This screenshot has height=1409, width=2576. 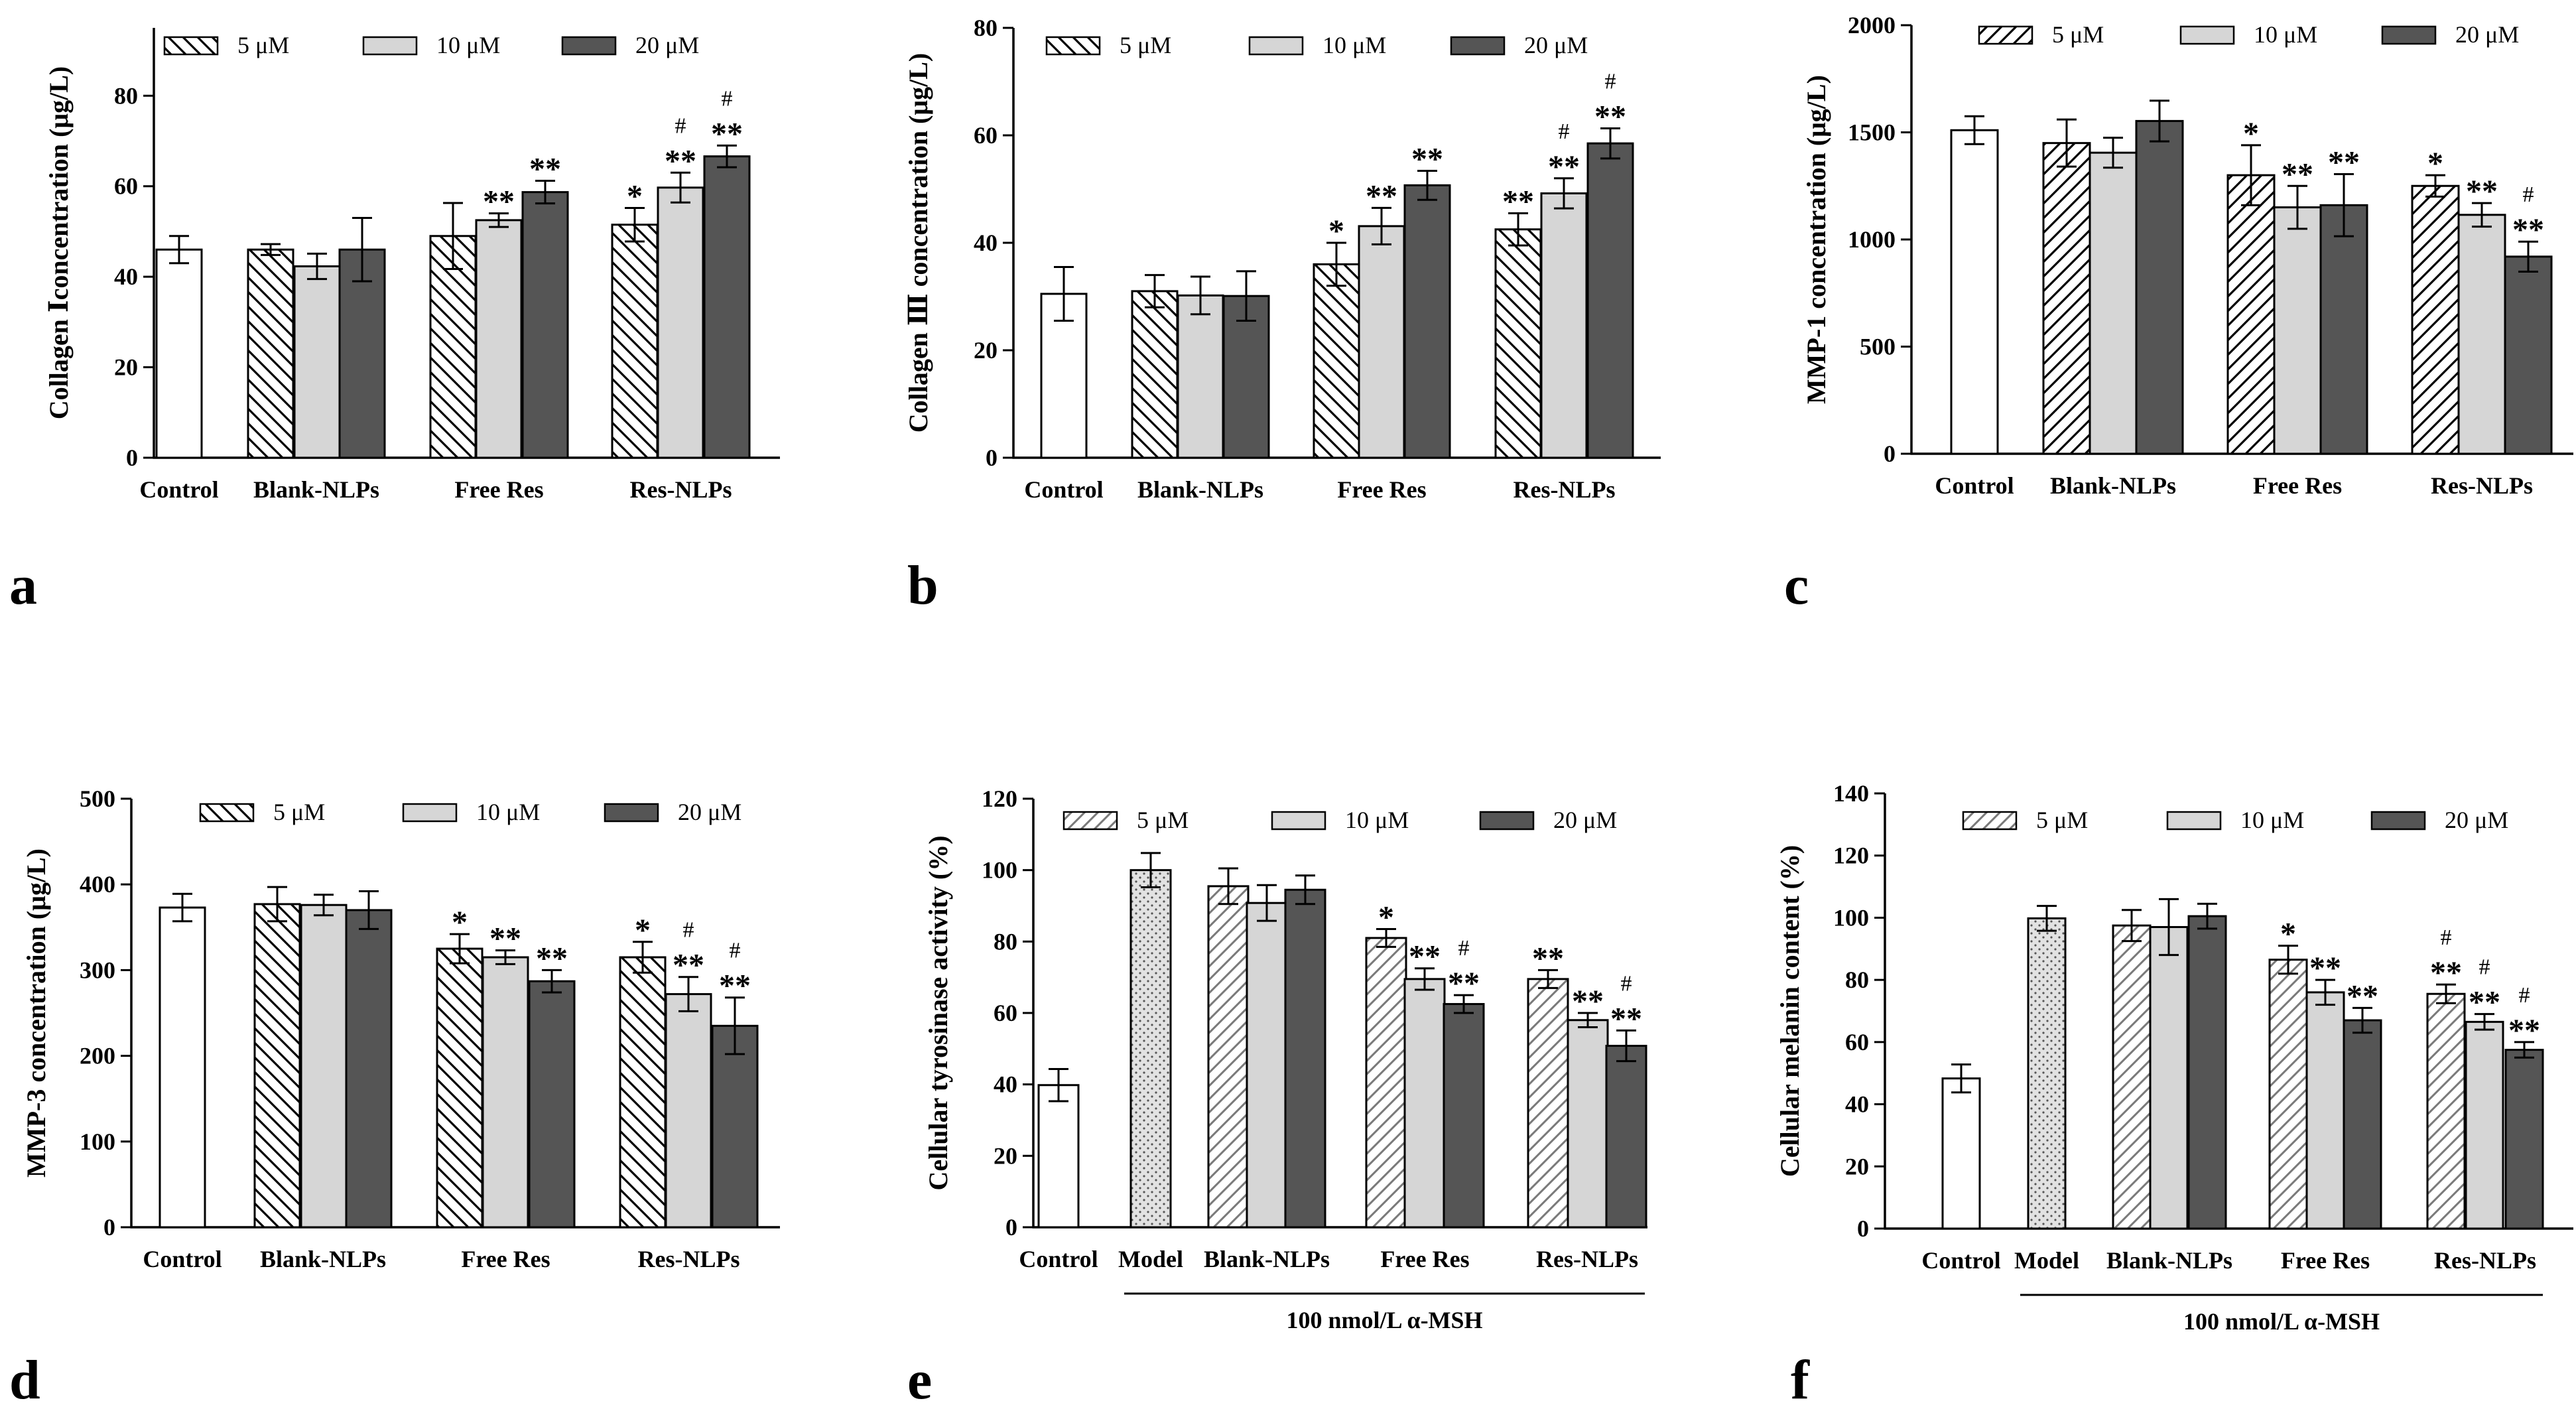 I want to click on y-tick-label: 200, so click(x=98, y=1056).